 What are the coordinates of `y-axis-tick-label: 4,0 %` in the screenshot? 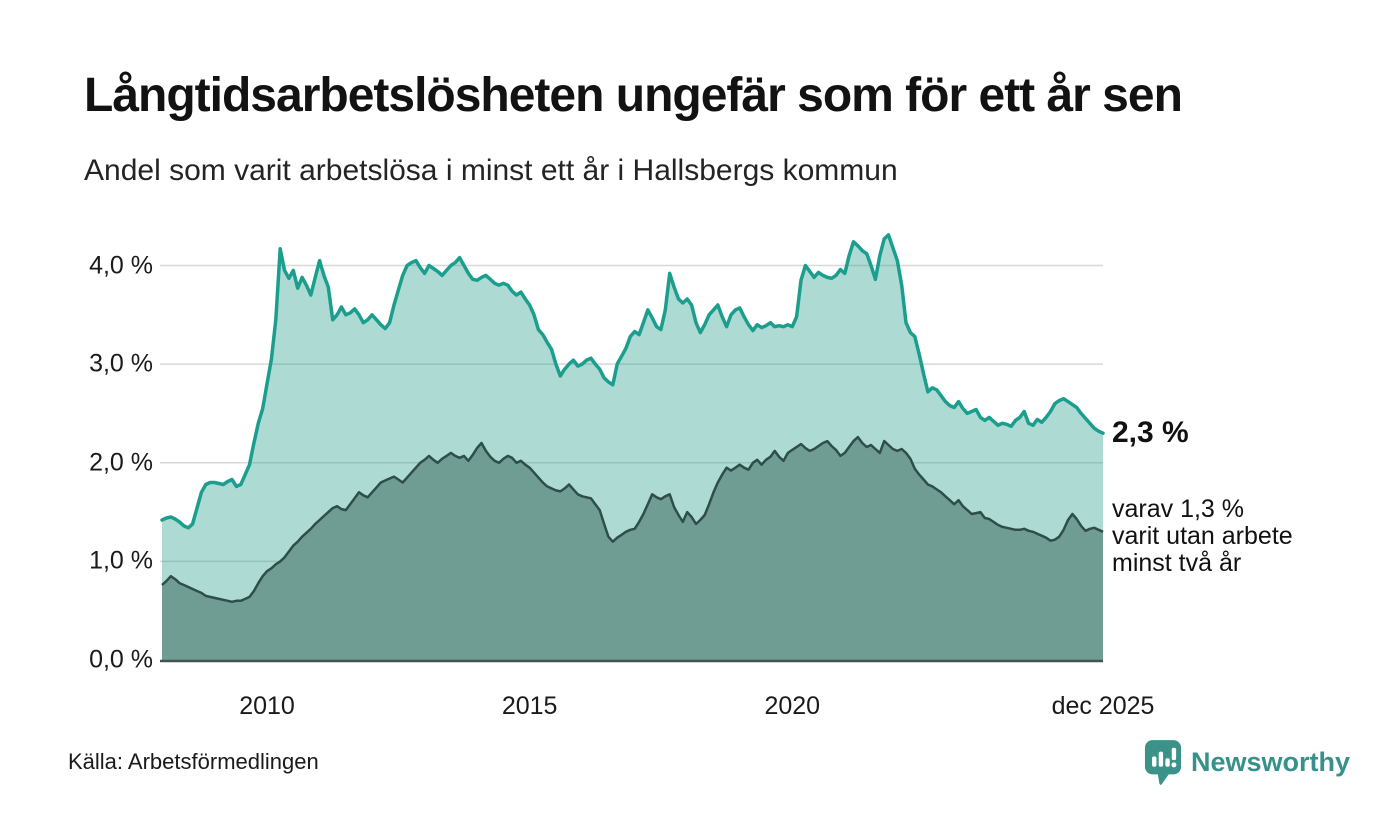 It's located at (121, 265).